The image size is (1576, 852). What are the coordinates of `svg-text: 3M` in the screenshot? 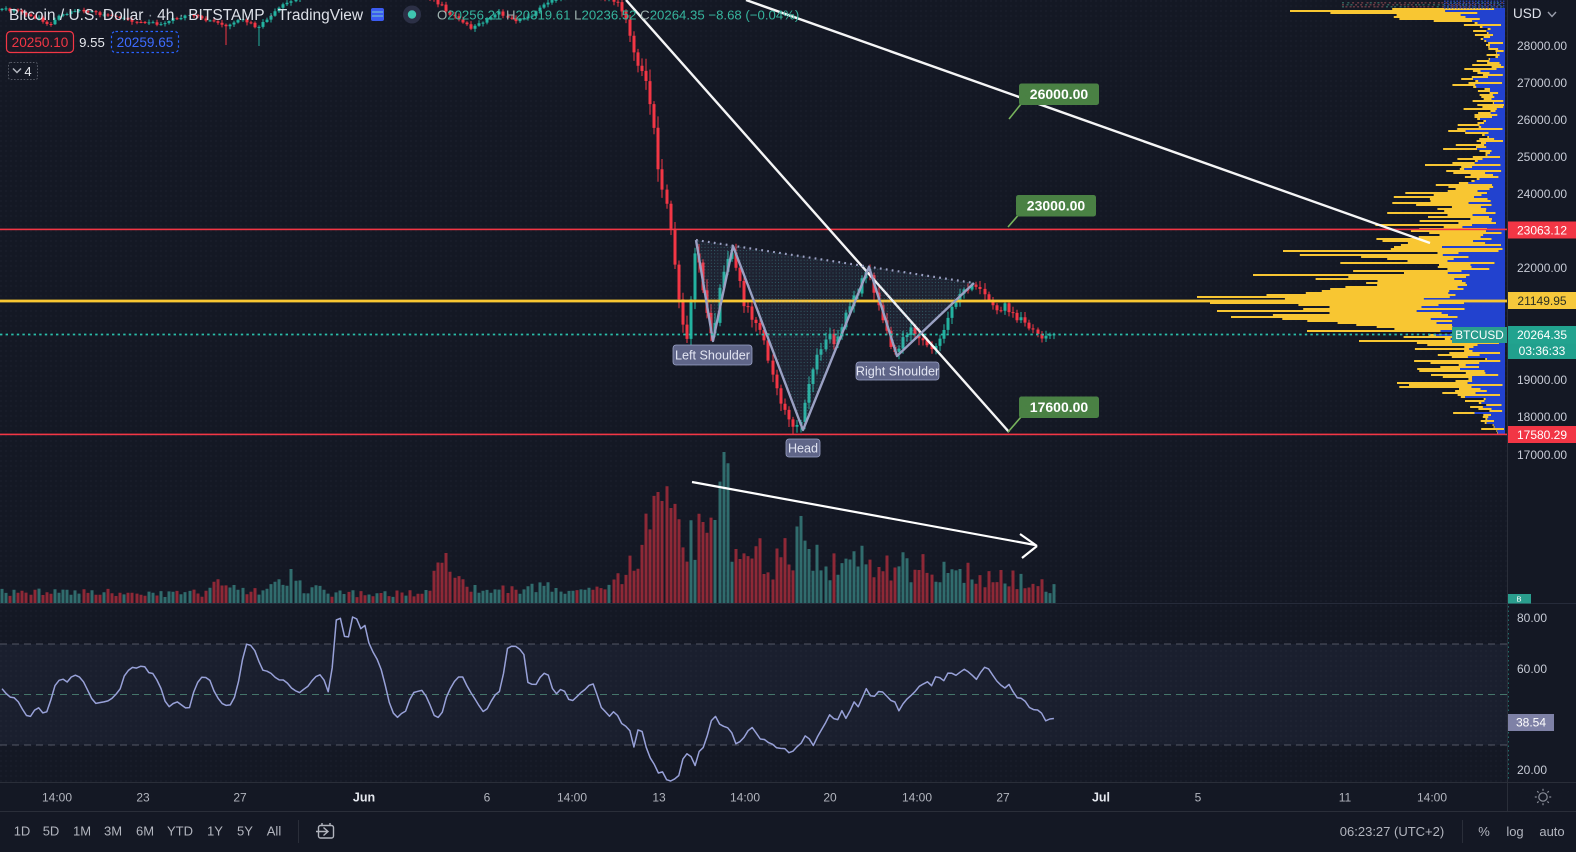 It's located at (113, 831).